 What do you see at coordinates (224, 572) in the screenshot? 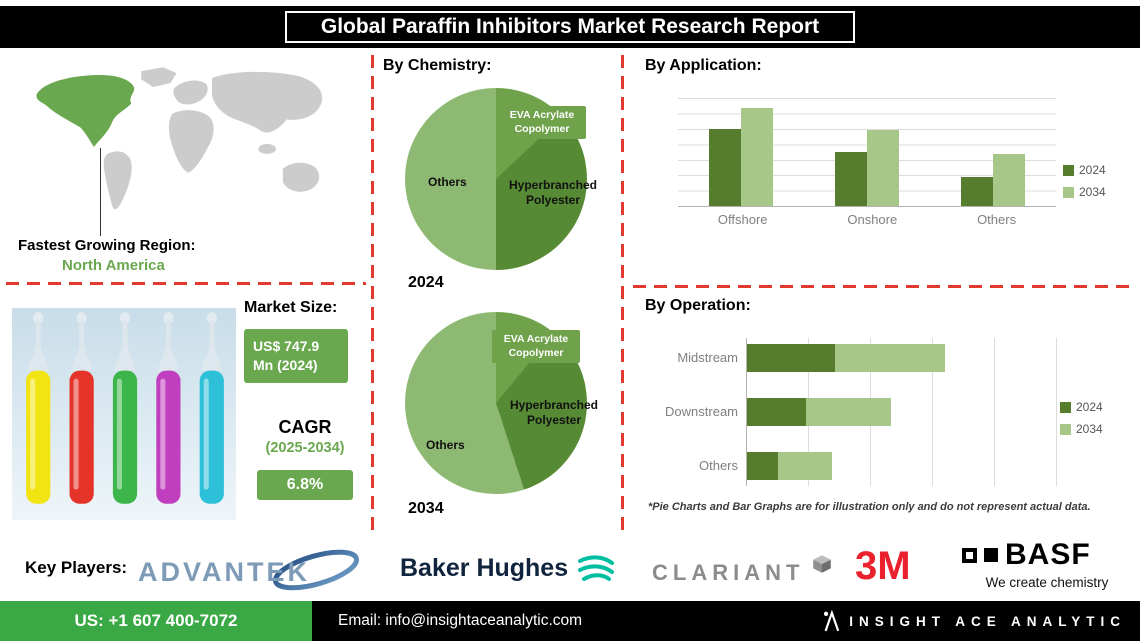
I see `advantek-wordmark: ADVANTEK` at bounding box center [224, 572].